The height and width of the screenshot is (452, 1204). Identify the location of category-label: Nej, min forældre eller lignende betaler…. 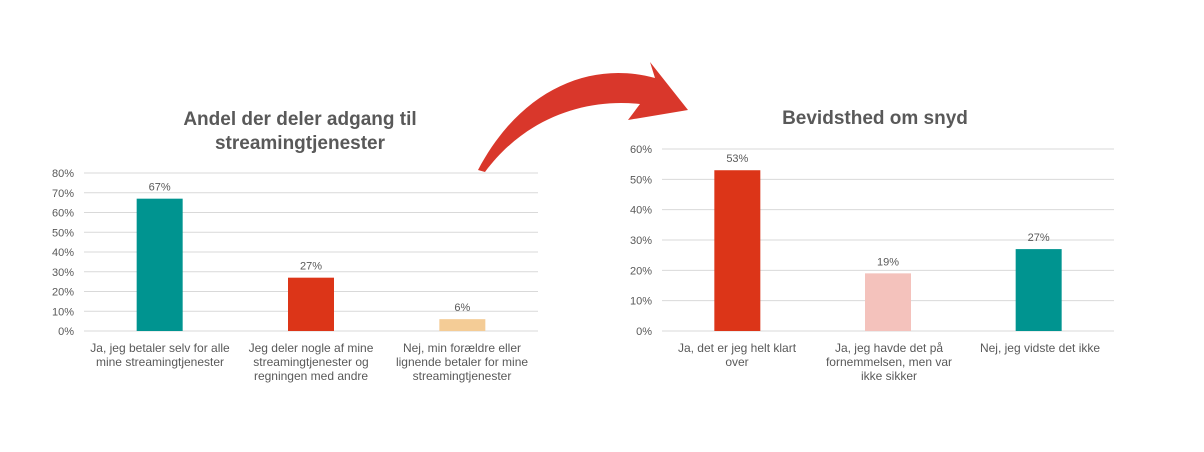
(462, 362).